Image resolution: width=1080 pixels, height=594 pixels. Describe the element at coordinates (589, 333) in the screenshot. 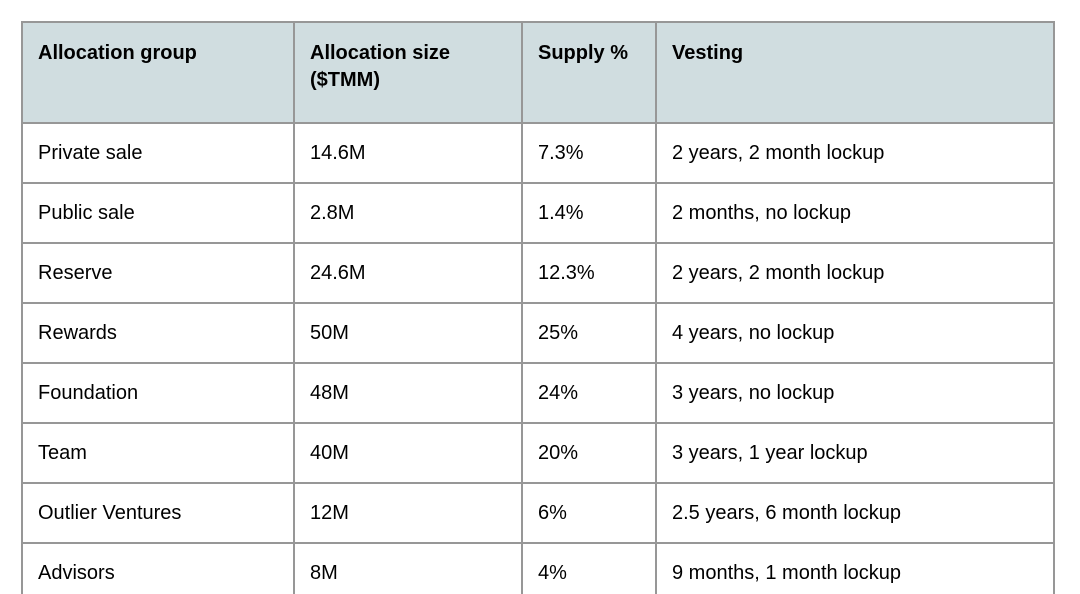

I see `cell-supply: 25%` at that location.